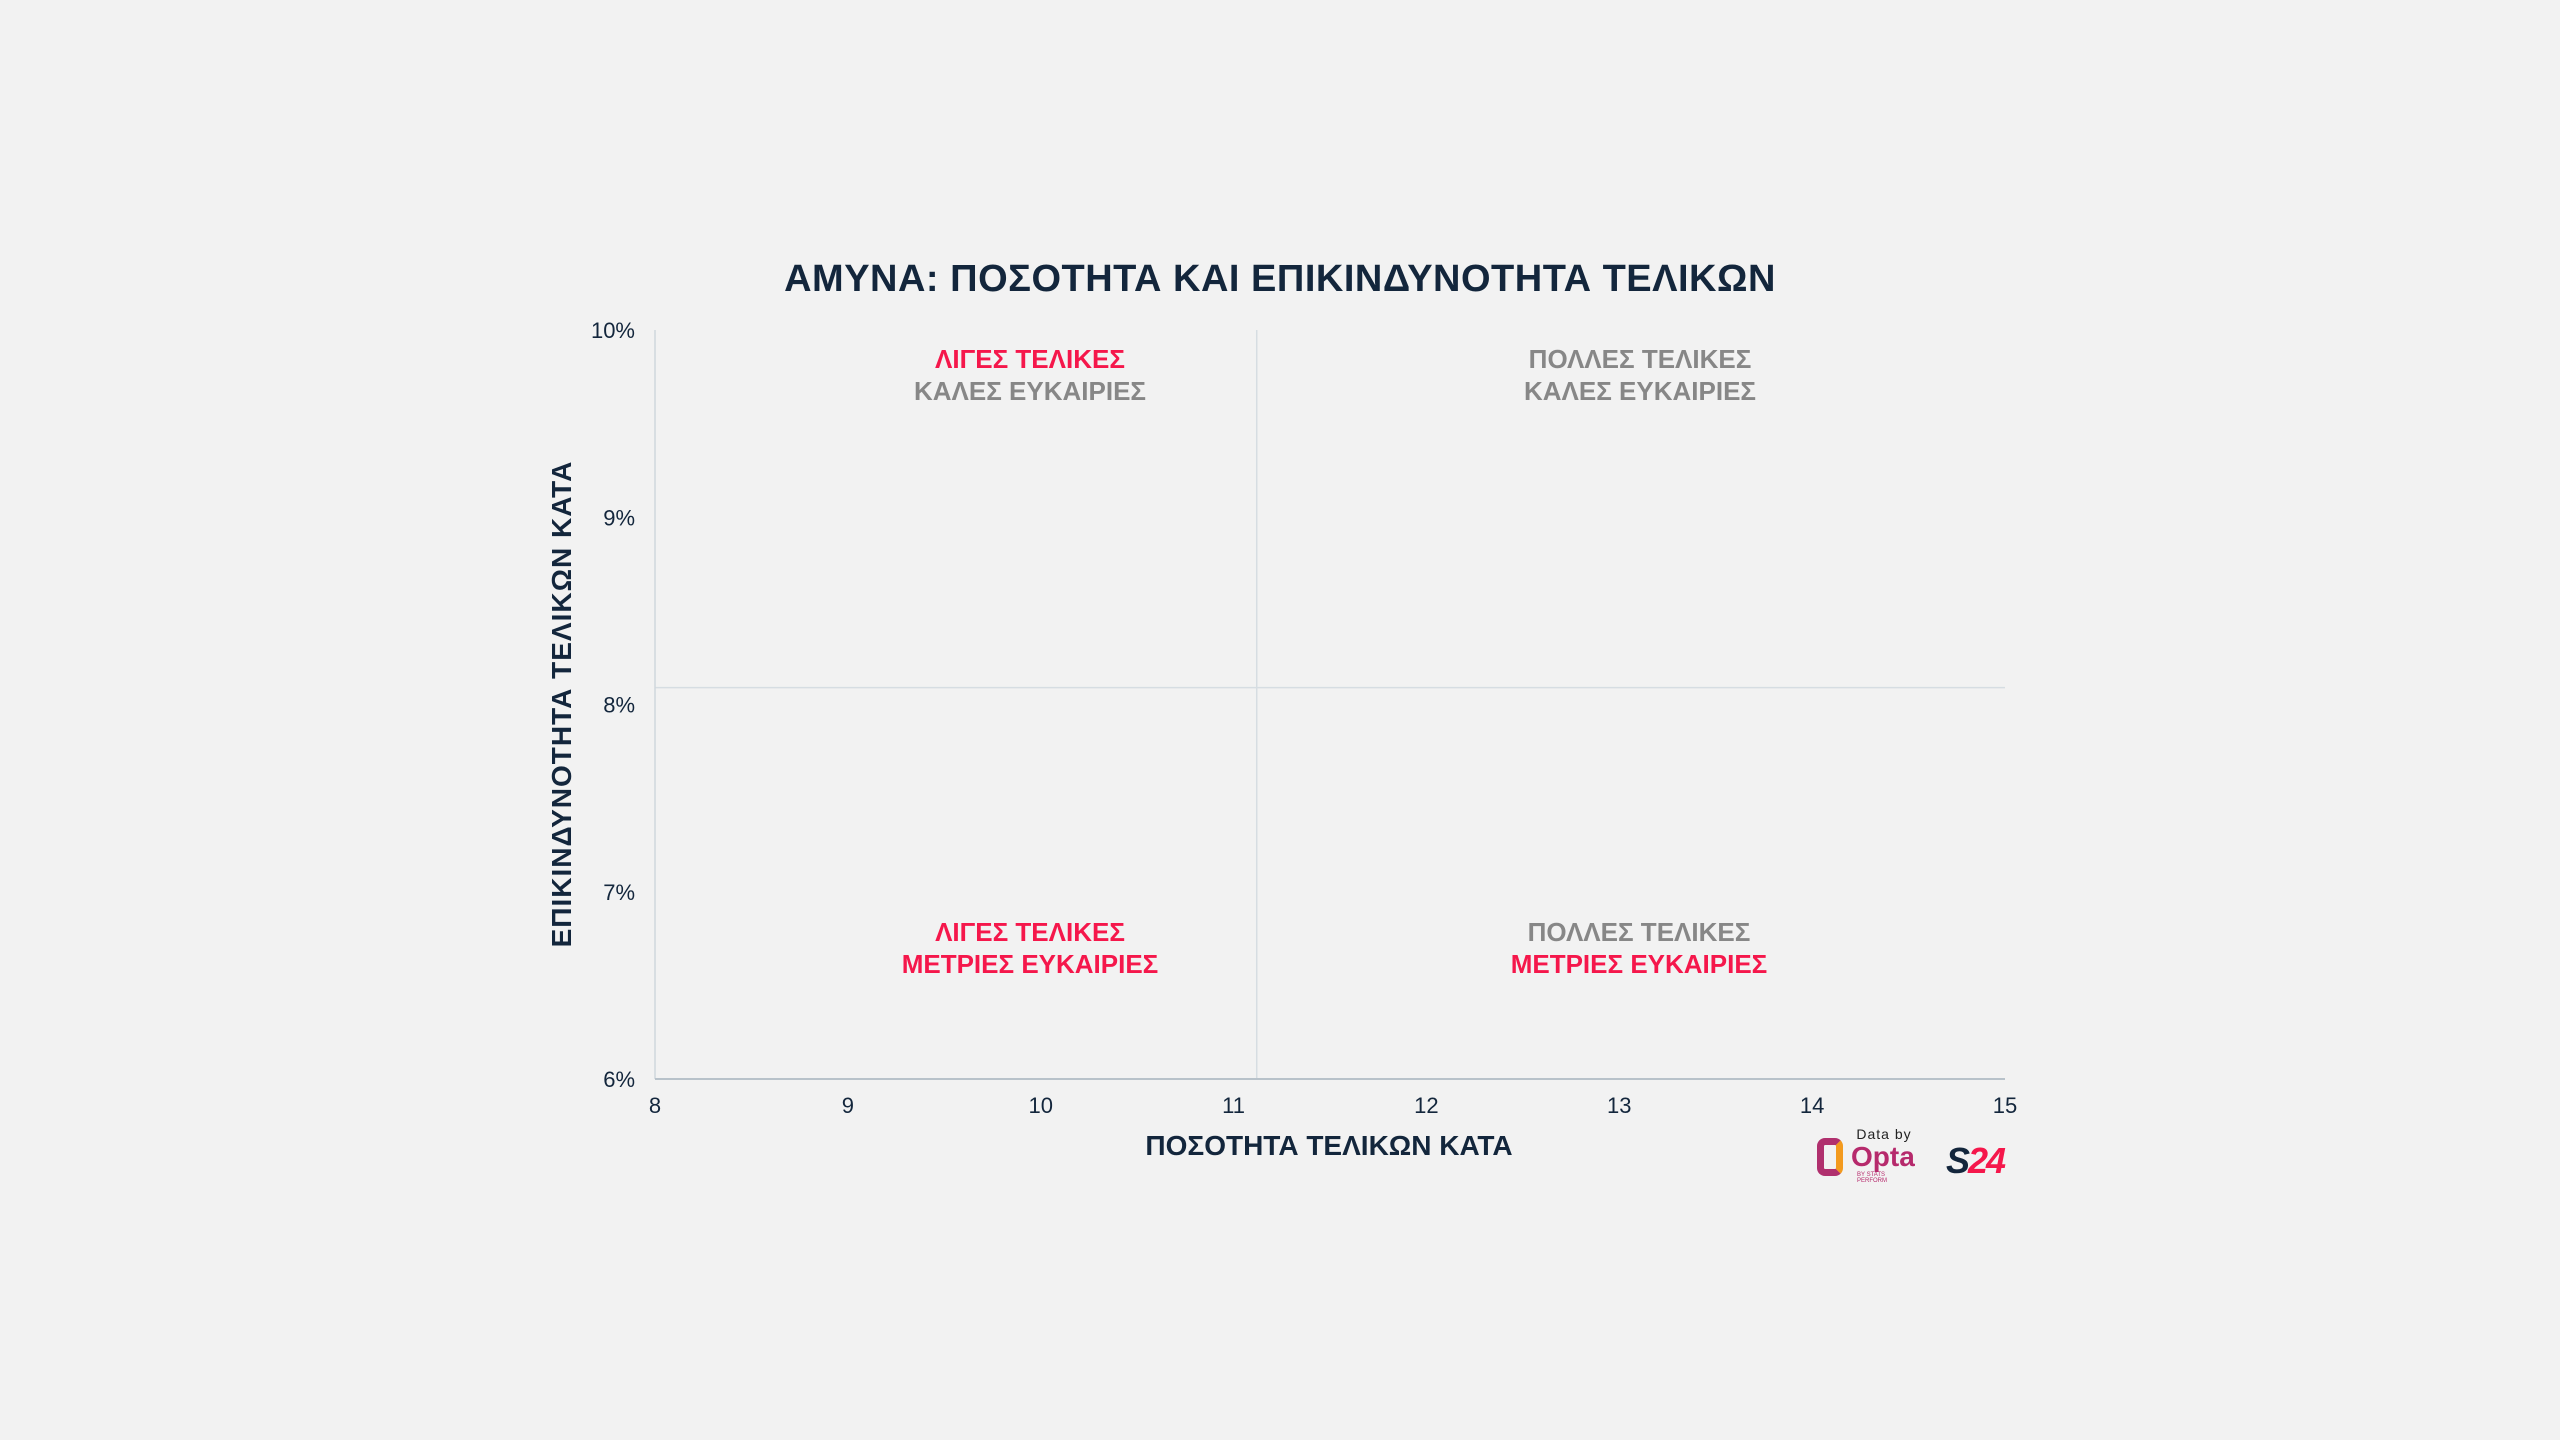 The height and width of the screenshot is (1440, 2560). Describe the element at coordinates (1233, 1105) in the screenshot. I see `x-tick-label: 11` at that location.